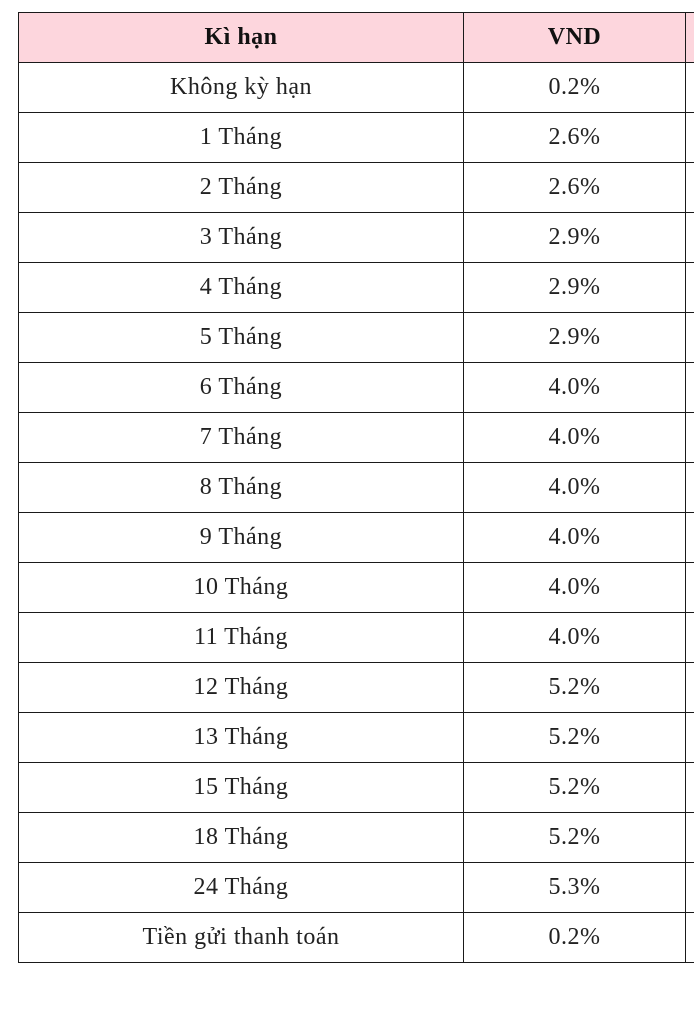  I want to click on table-row: 15 Tháng 5.2%, so click(356, 787).